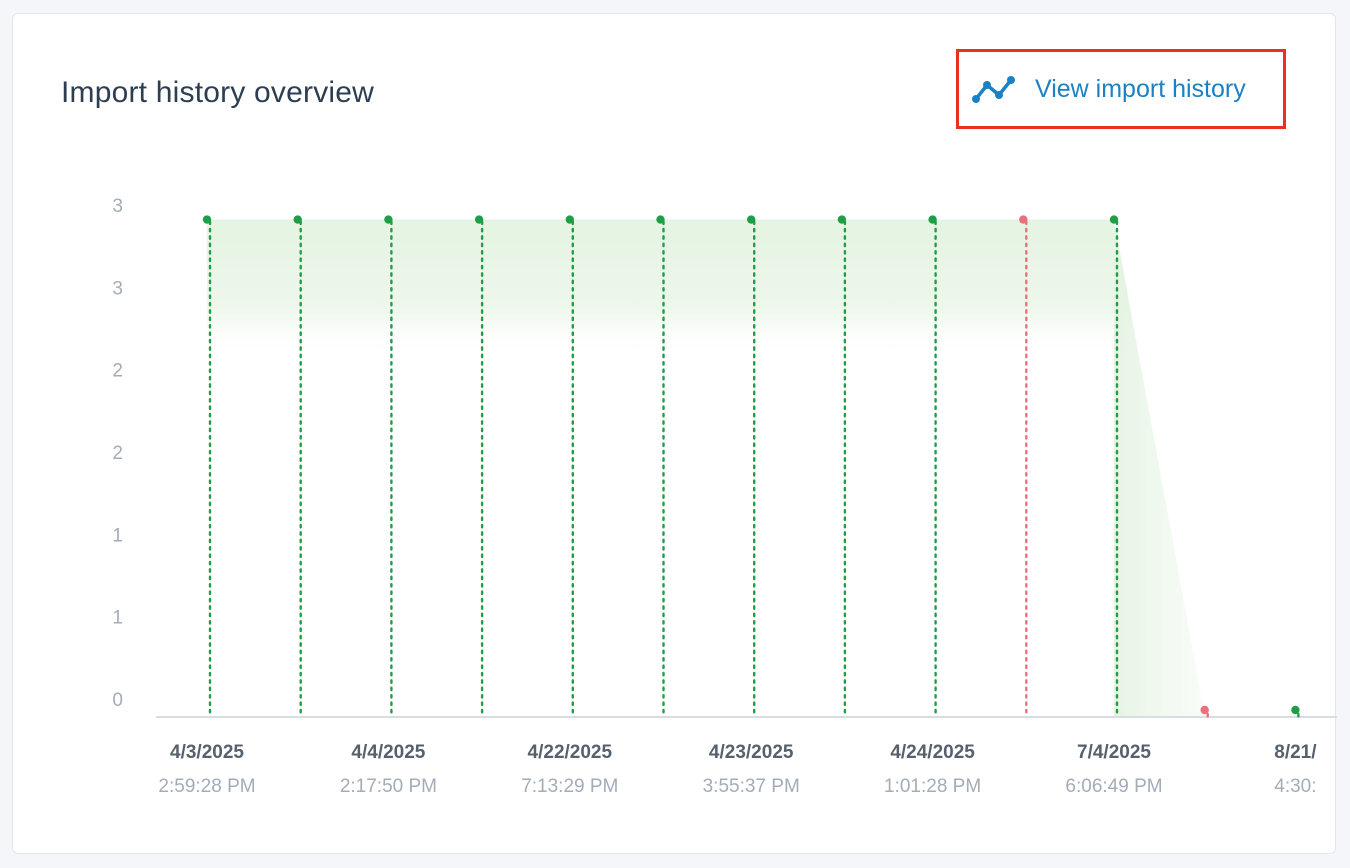 Image resolution: width=1350 pixels, height=868 pixels. Describe the element at coordinates (117, 700) in the screenshot. I see `y-tick-label: 0` at that location.